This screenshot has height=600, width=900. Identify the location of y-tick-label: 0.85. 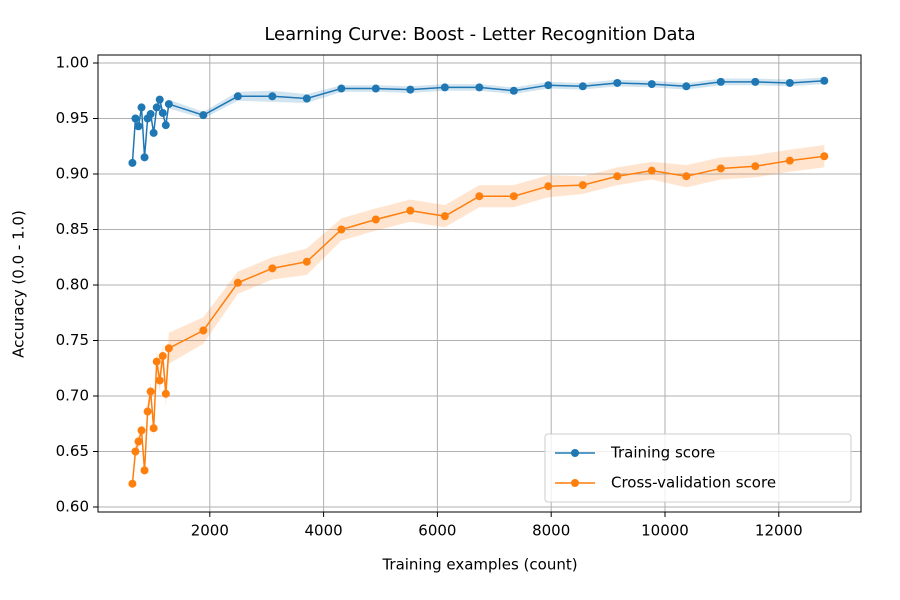
(72, 229).